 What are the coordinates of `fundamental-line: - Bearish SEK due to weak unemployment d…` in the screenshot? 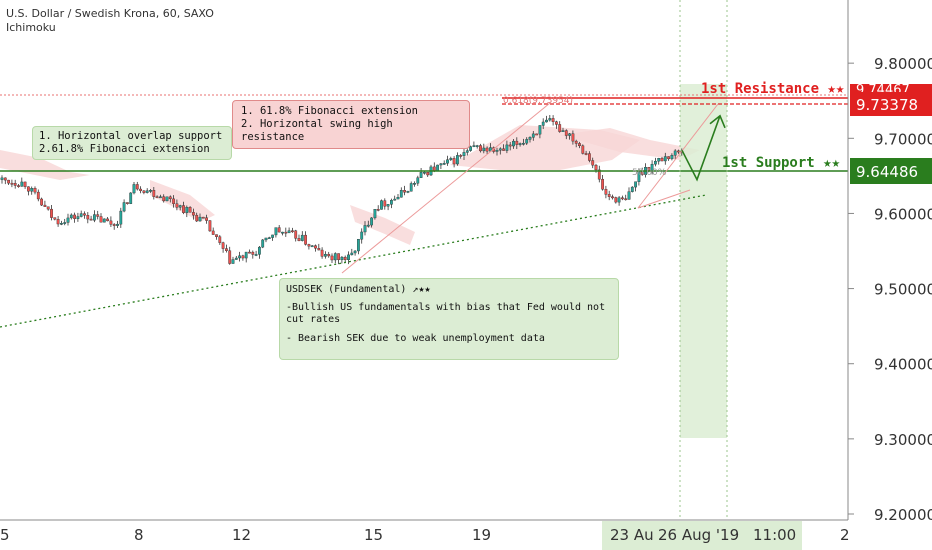 It's located at (415, 338).